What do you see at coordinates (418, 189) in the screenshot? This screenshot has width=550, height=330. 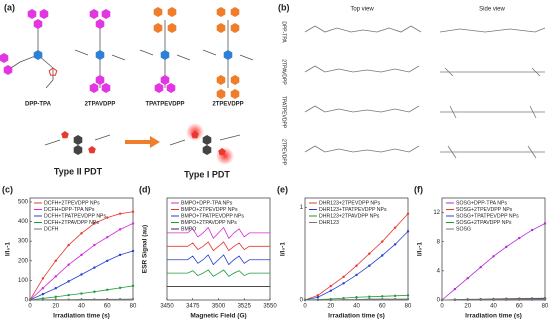 I see `panel-label: (f)` at bounding box center [418, 189].